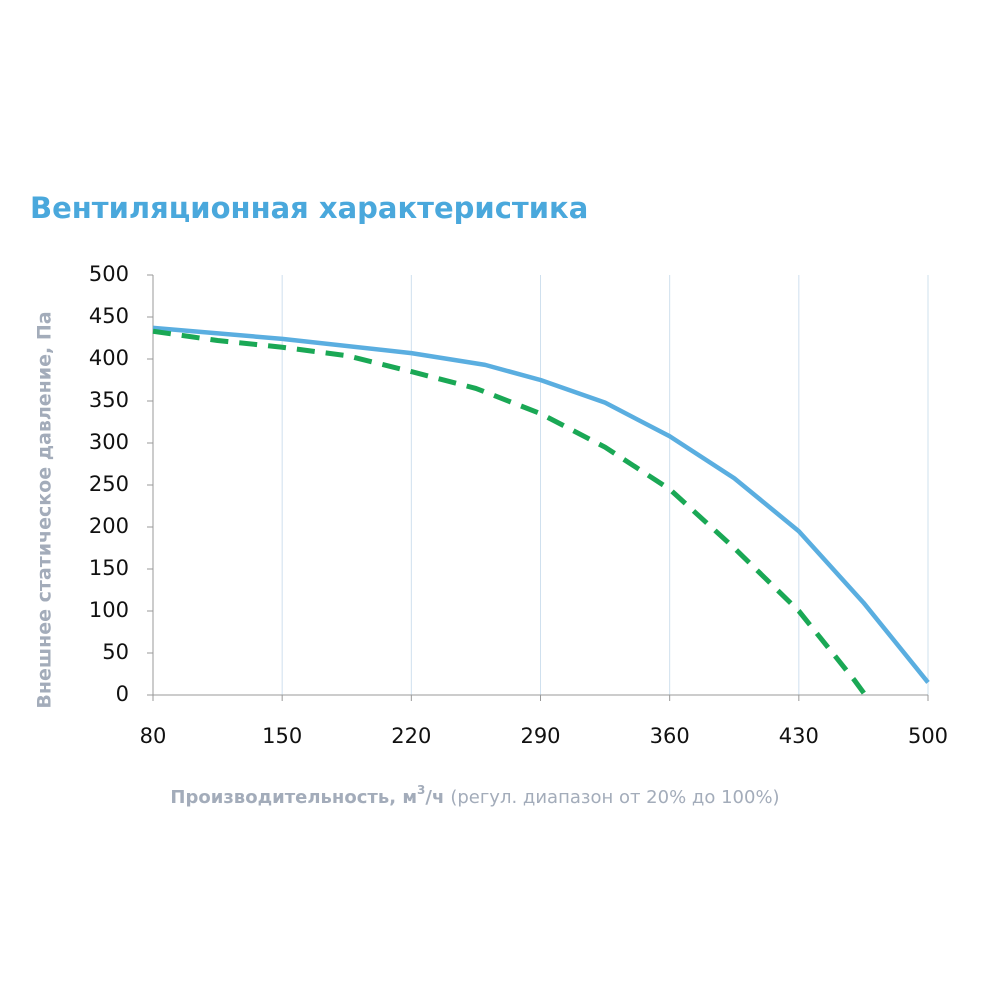 The image size is (1000, 1004). I want to click on x-tick-label: 150, so click(282, 736).